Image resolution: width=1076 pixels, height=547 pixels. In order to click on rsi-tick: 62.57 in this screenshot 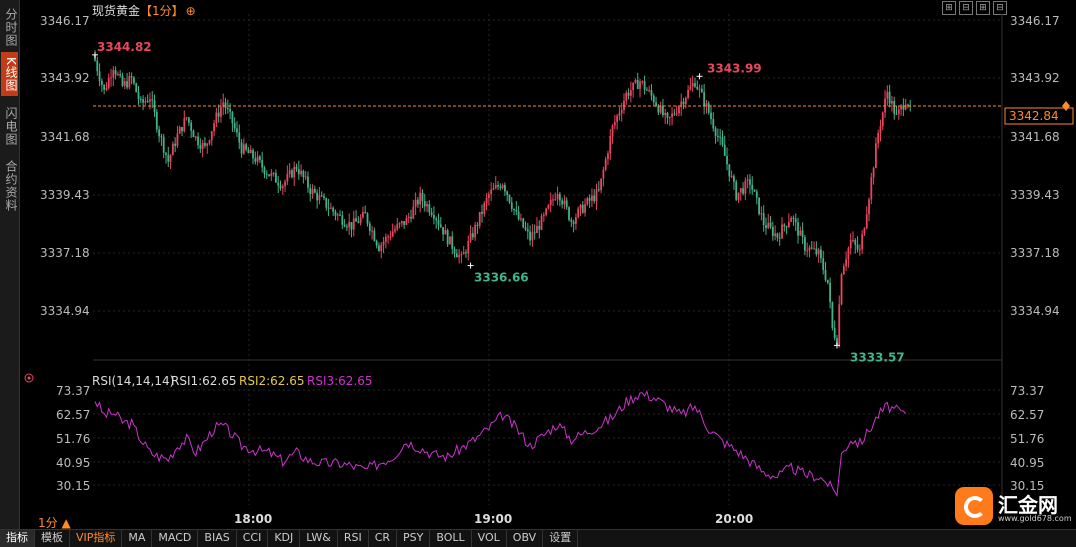, I will do `click(1027, 415)`.